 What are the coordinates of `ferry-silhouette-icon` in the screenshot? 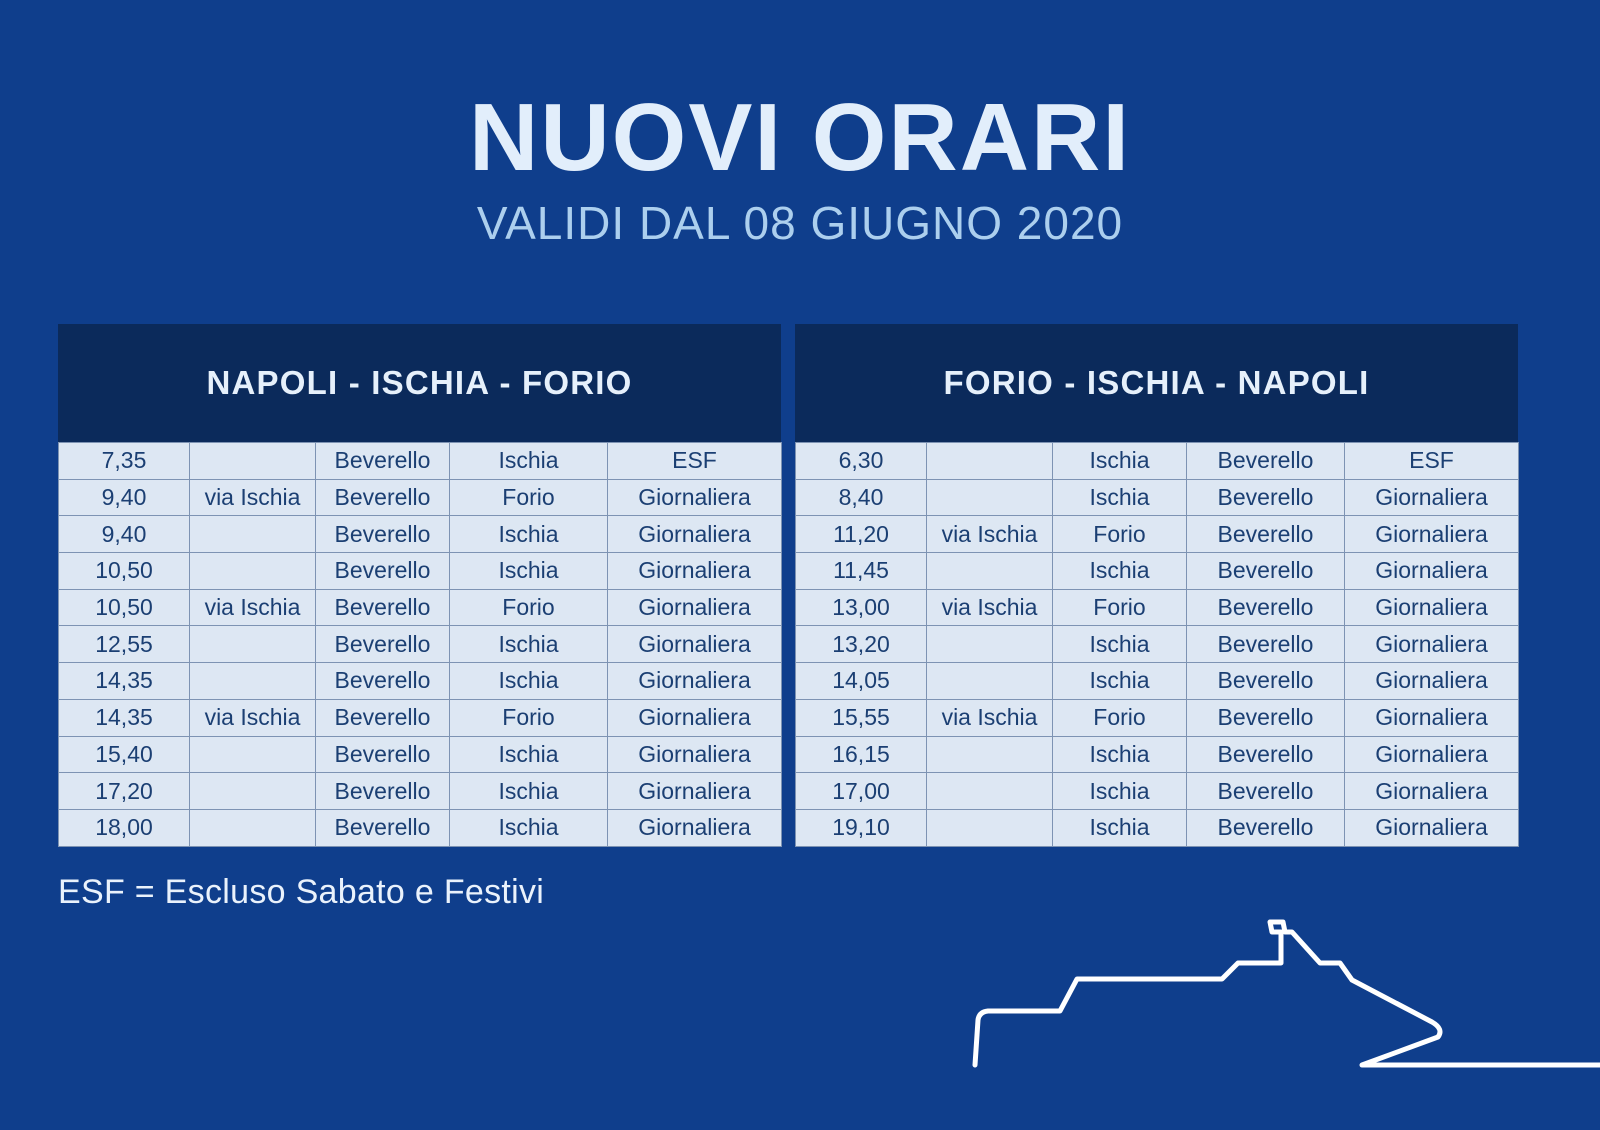 It's located at (800, 993).